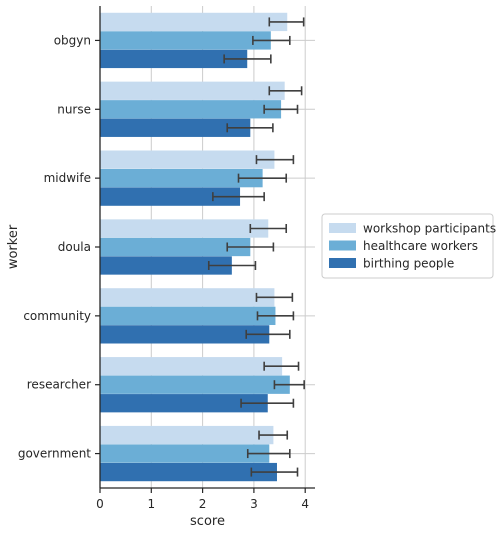  What do you see at coordinates (305, 504) in the screenshot?
I see `x-tick-label: 4` at bounding box center [305, 504].